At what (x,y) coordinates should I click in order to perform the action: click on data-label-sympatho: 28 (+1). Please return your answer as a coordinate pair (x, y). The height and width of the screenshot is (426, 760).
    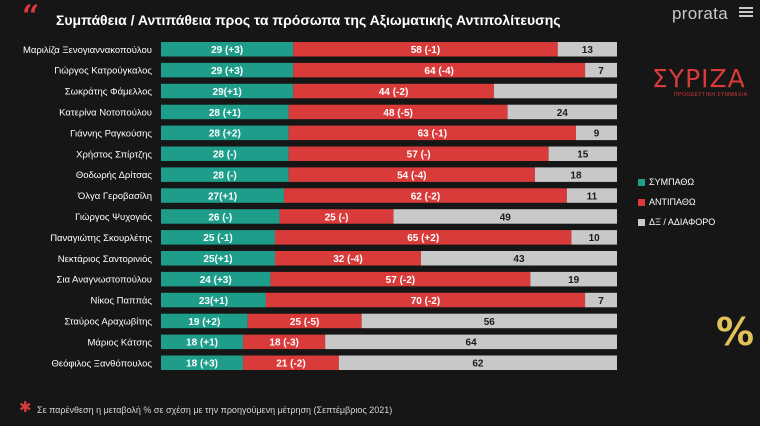
    Looking at the image, I should click on (225, 113).